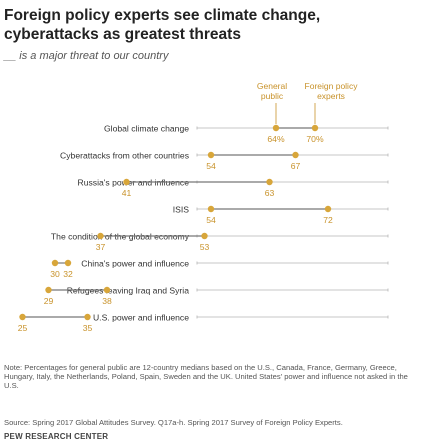  What do you see at coordinates (332, 86) in the screenshot?
I see `legend-experts: Foreign policy` at bounding box center [332, 86].